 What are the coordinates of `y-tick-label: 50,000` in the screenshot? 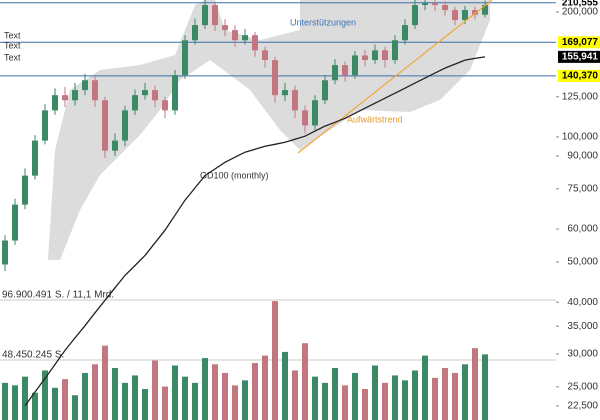 It's located at (582, 262).